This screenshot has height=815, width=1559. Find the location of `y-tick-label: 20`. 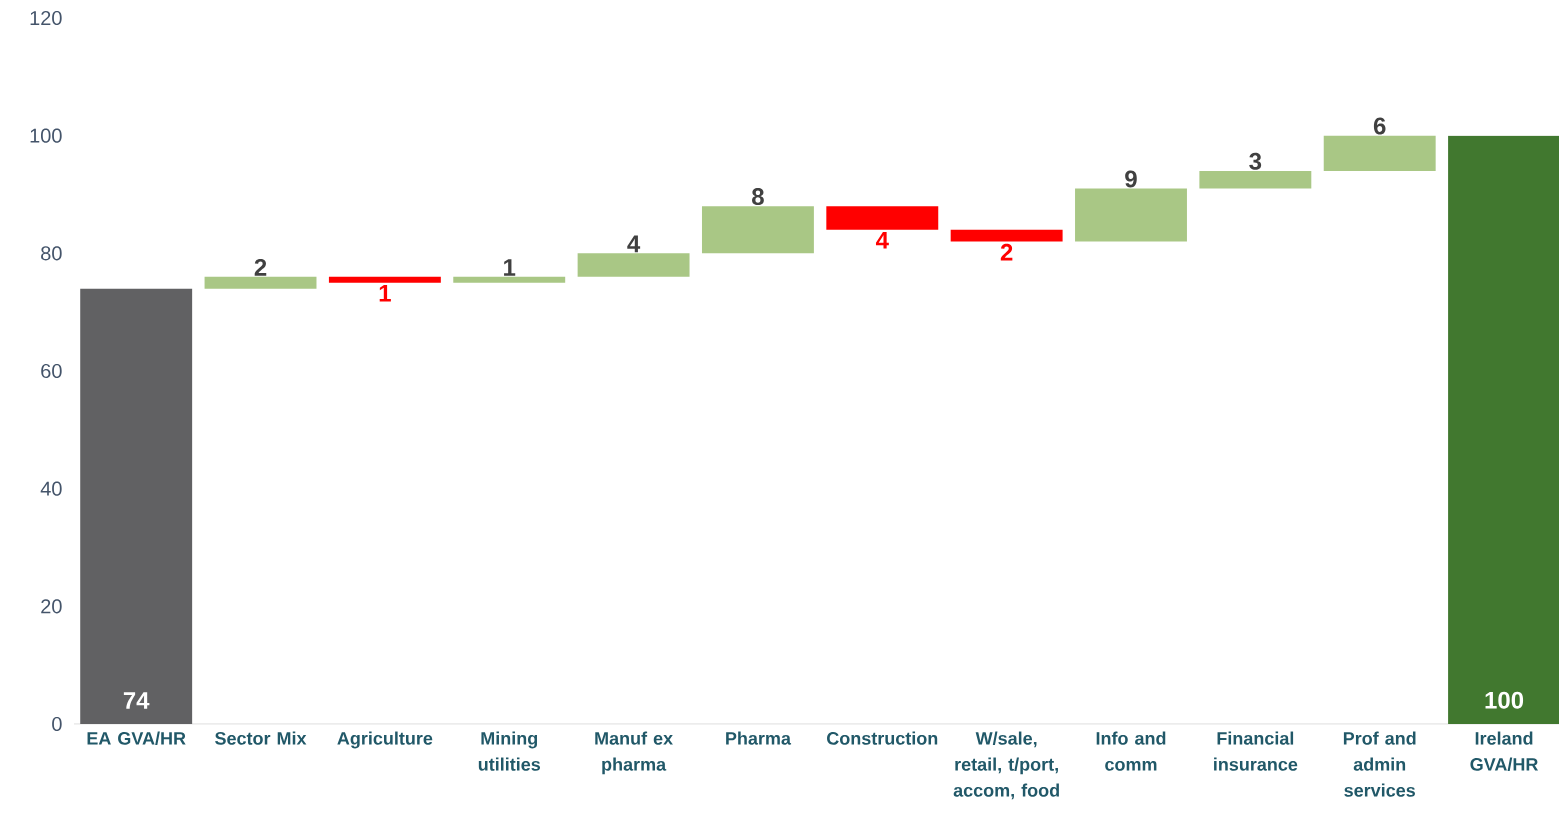

y-tick-label: 20 is located at coordinates (51, 606).